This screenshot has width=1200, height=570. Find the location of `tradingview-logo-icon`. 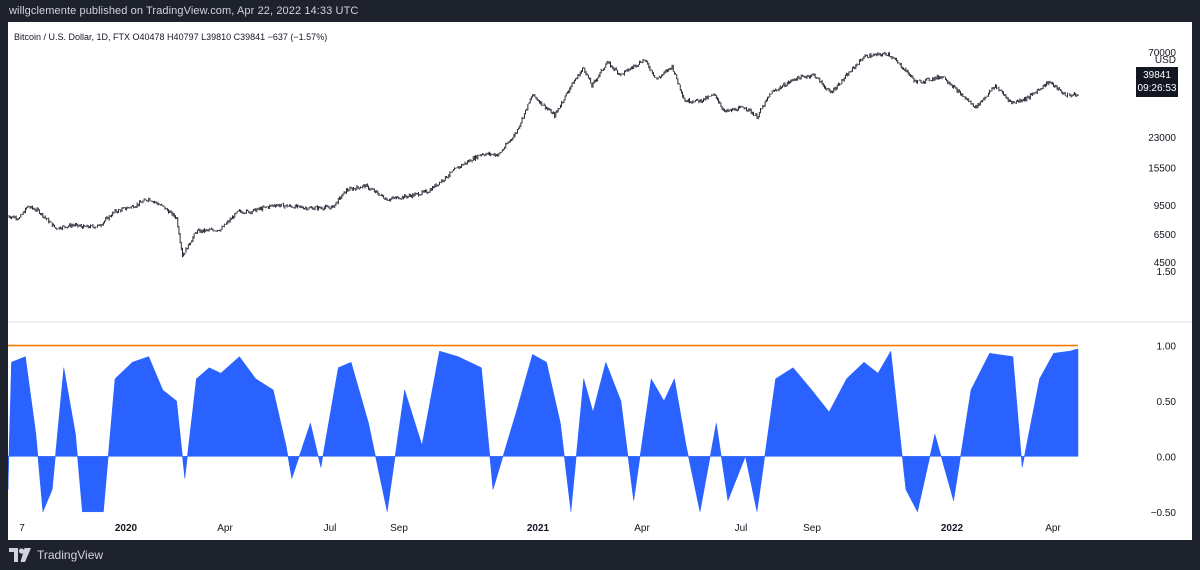

tradingview-logo-icon is located at coordinates (20, 555).